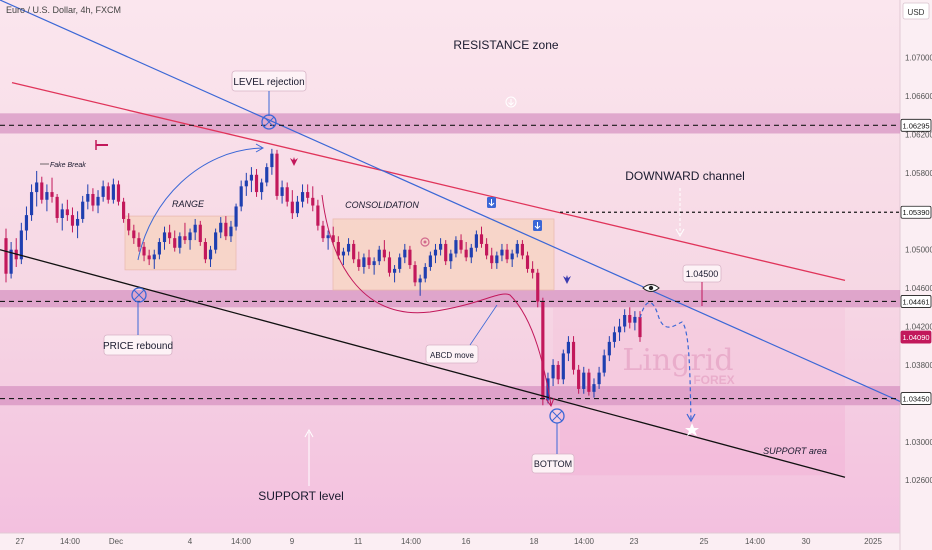  Describe the element at coordinates (918, 173) in the screenshot. I see `ytick-label: 1.05800` at that location.